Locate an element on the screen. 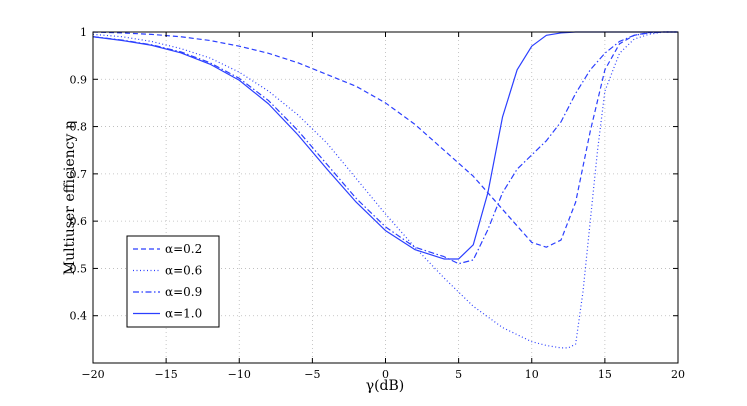 This screenshot has width=747, height=406. y-tick-label: 0.8 is located at coordinates (79, 127).